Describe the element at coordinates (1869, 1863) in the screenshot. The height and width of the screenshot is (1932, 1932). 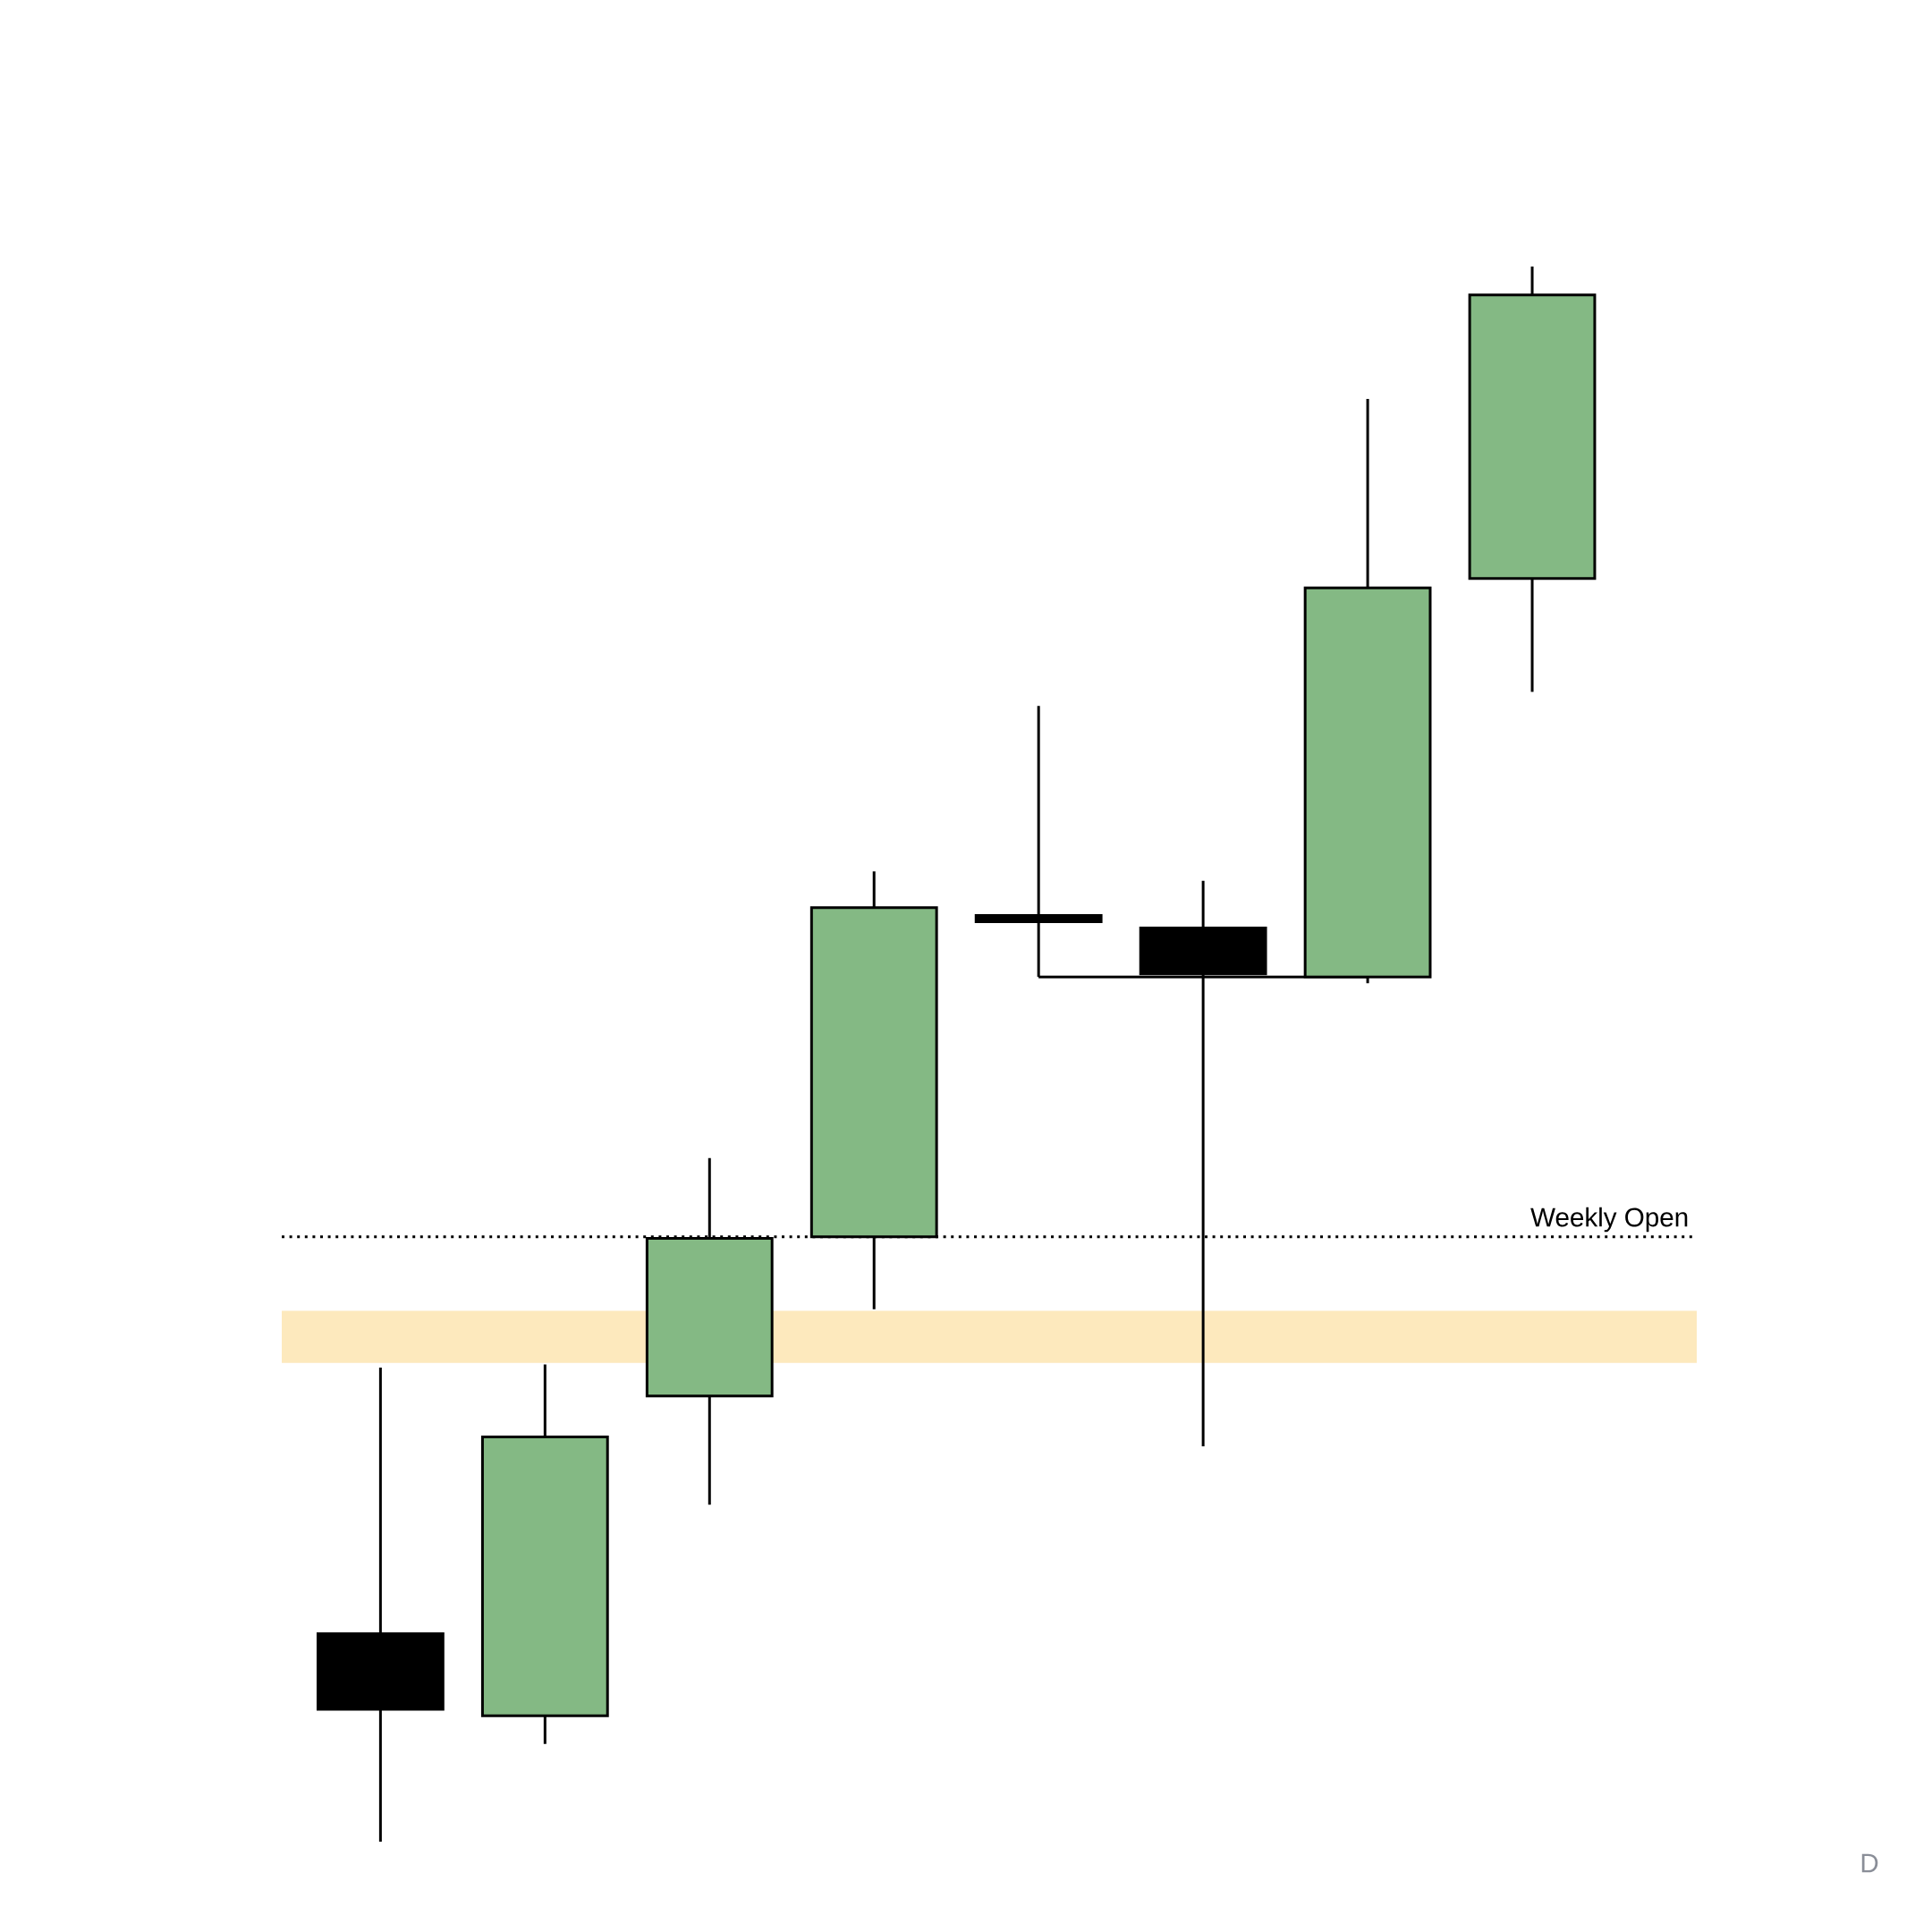
I see `text: D` at that location.